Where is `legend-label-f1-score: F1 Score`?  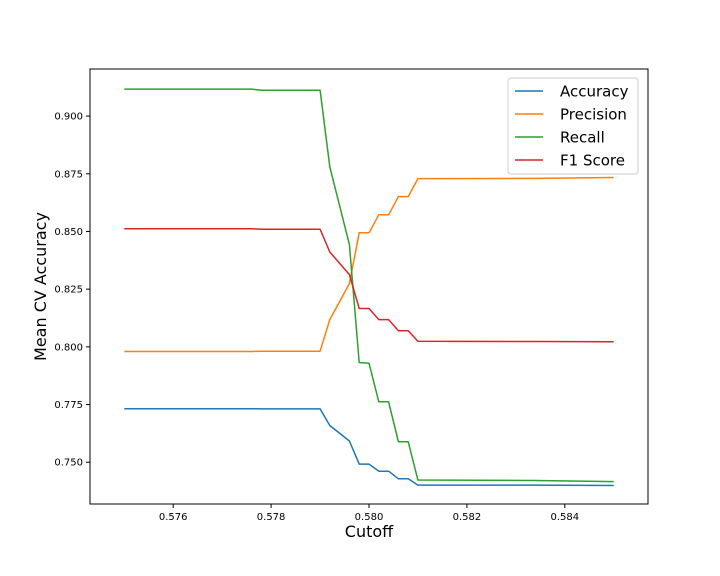 legend-label-f1-score: F1 Score is located at coordinates (592, 161).